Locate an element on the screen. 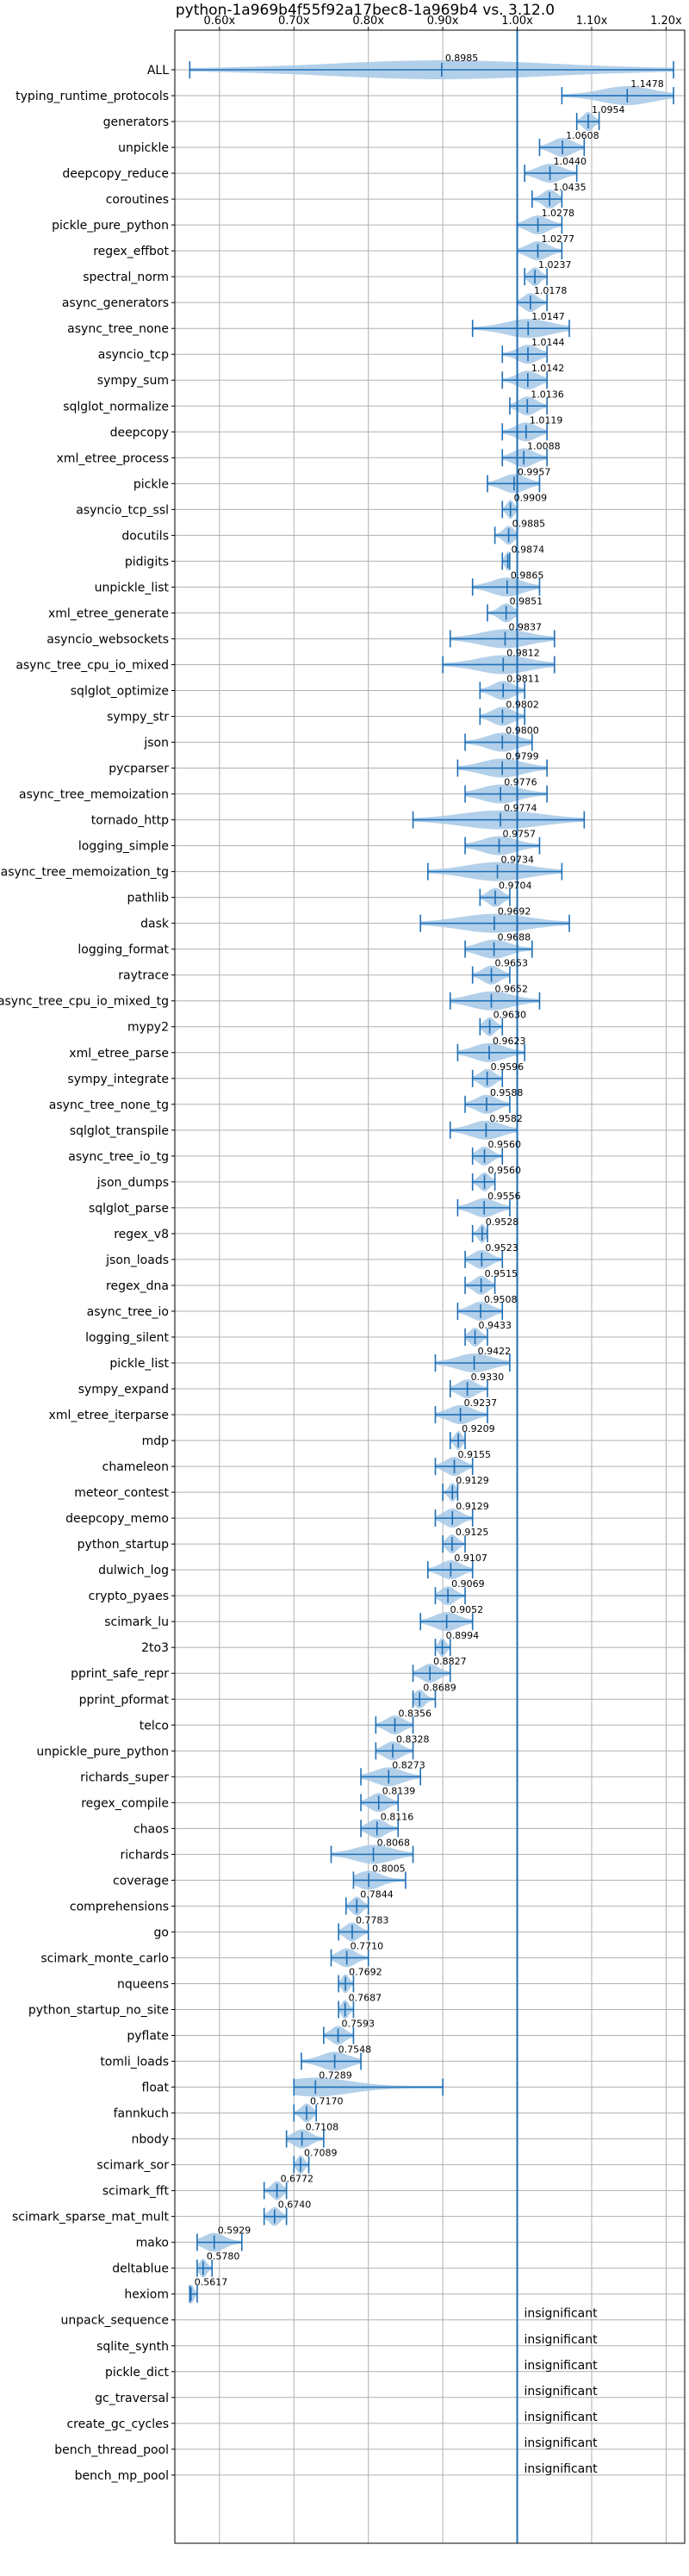 Image resolution: width=689 pixels, height=2576 pixels. benchmark-label: pyflate is located at coordinates (148, 2037).